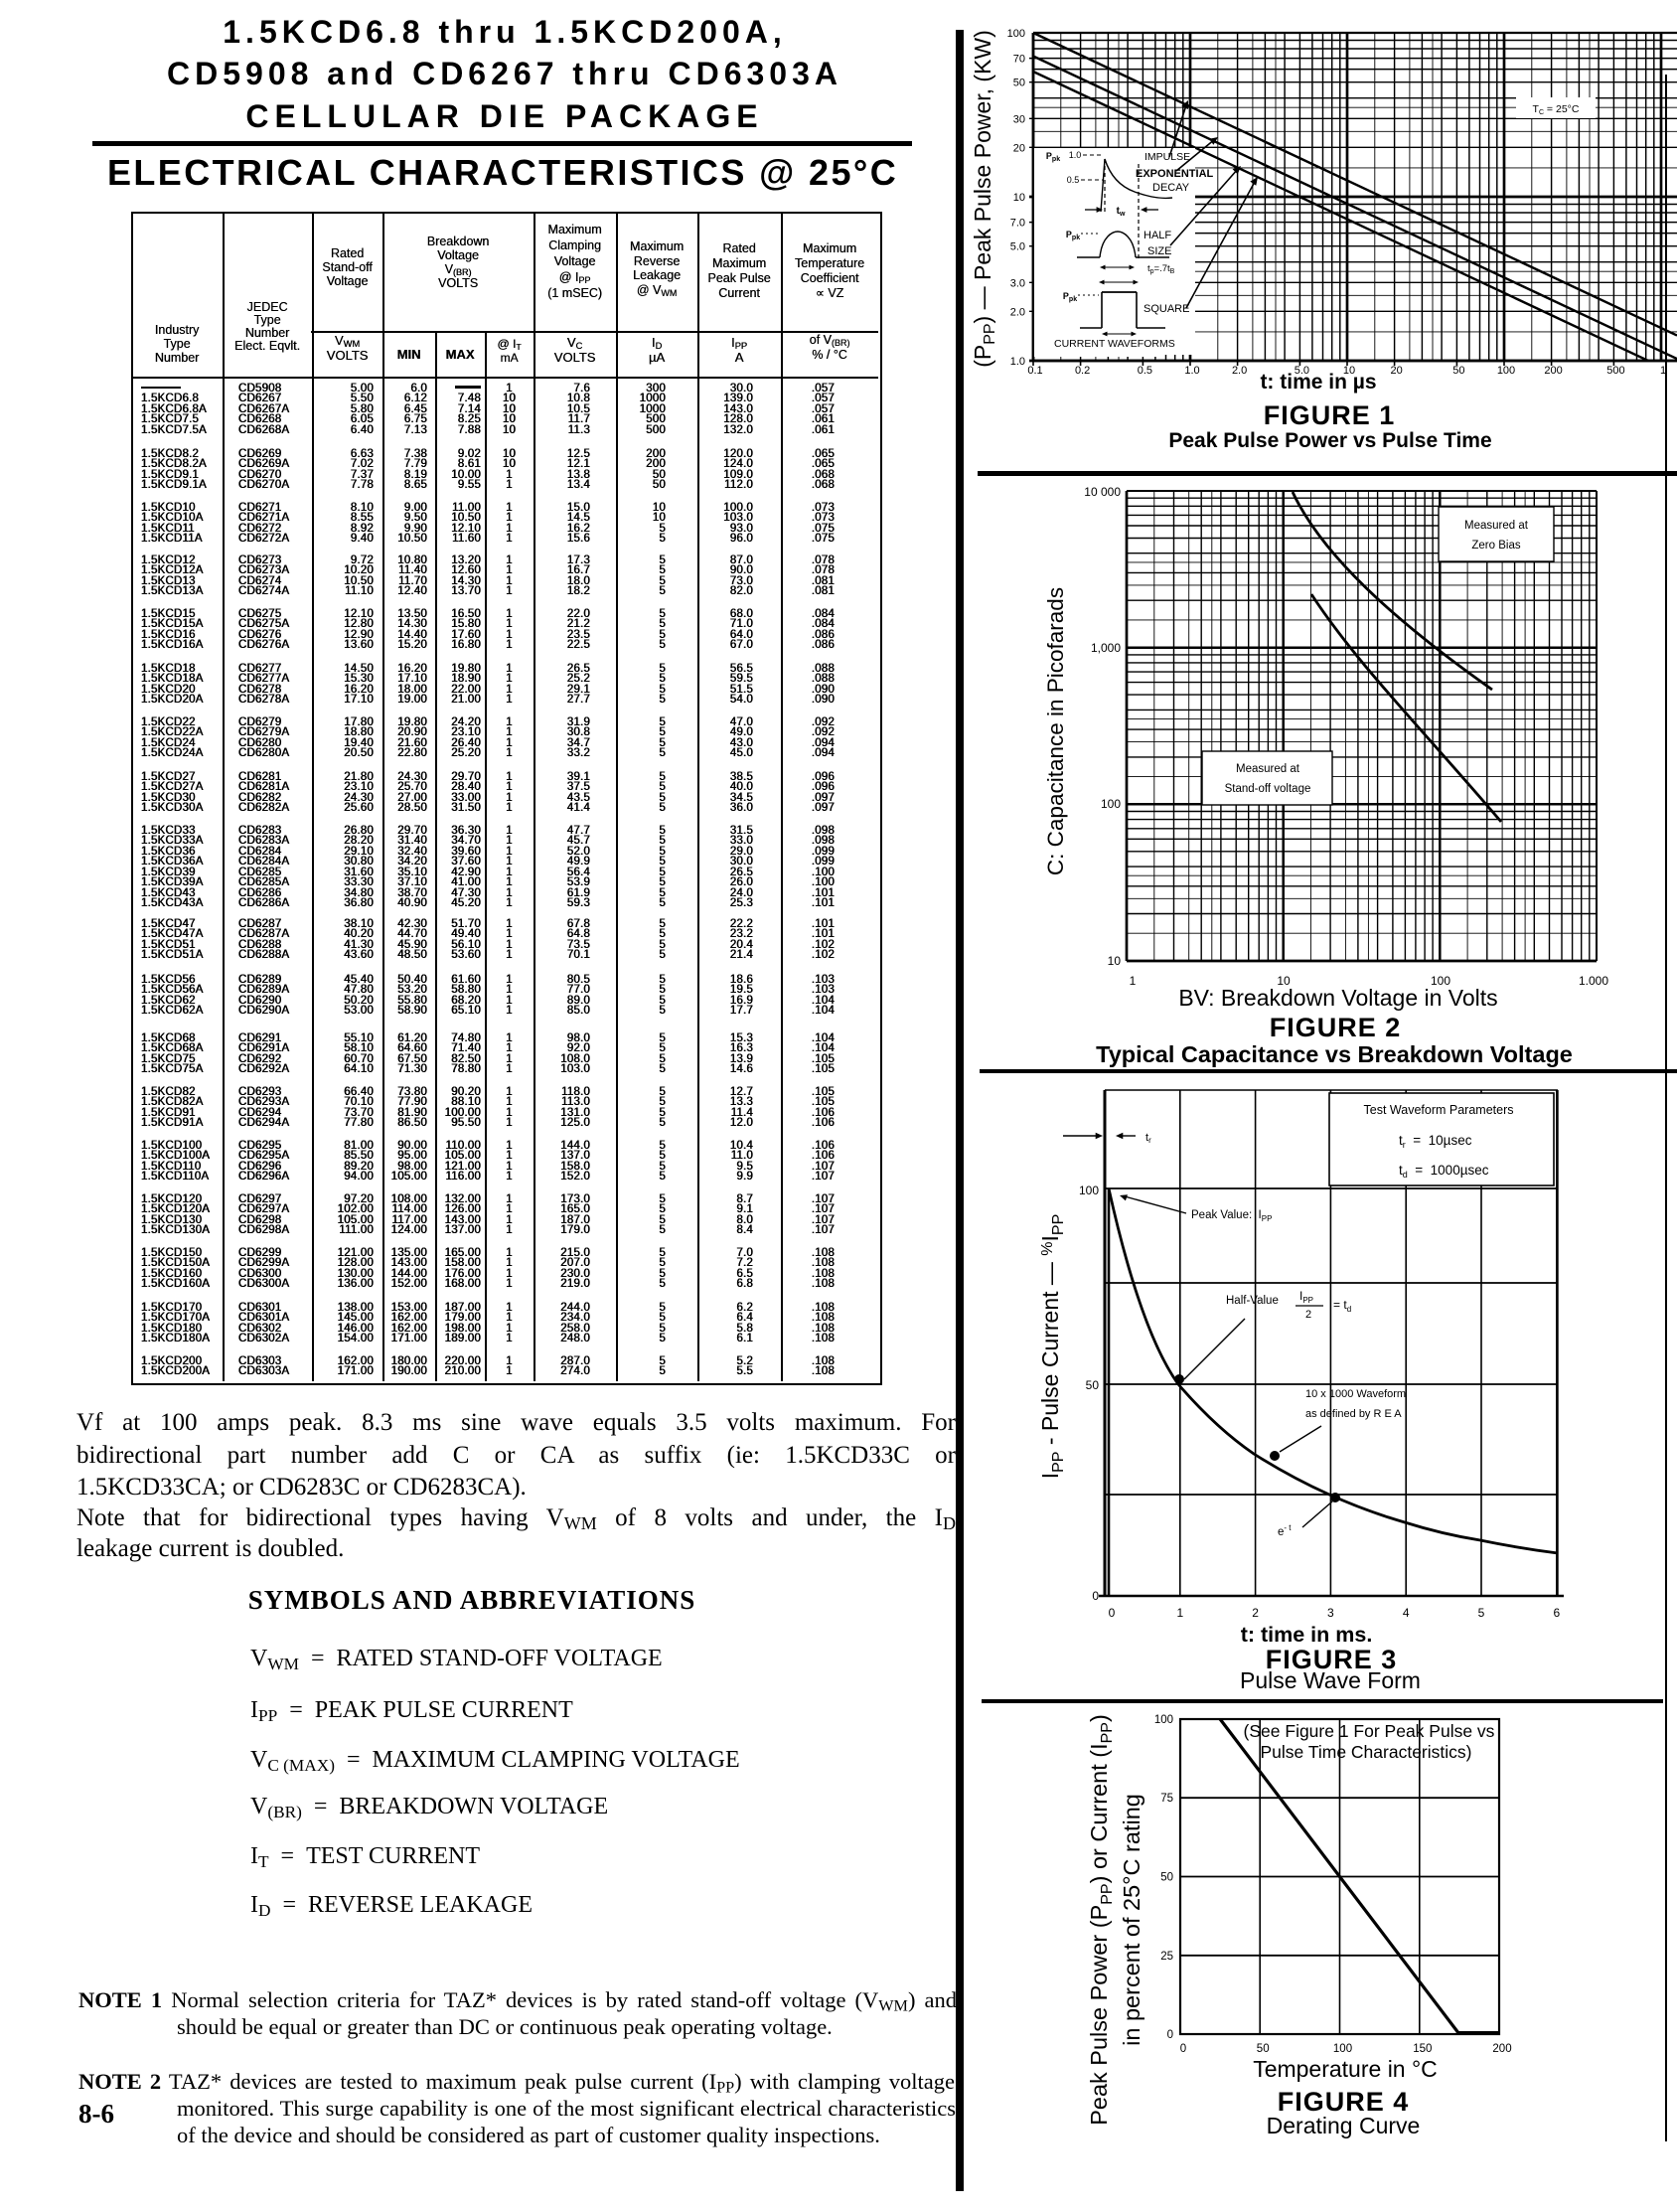  I want to click on svg-text: IPP - Pulse Current — %IPP, so click(1052, 1347).